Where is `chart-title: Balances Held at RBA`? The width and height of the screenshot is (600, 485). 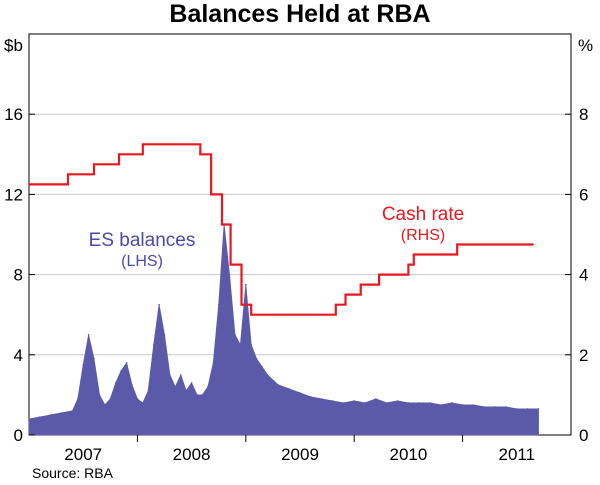
chart-title: Balances Held at RBA is located at coordinates (300, 14).